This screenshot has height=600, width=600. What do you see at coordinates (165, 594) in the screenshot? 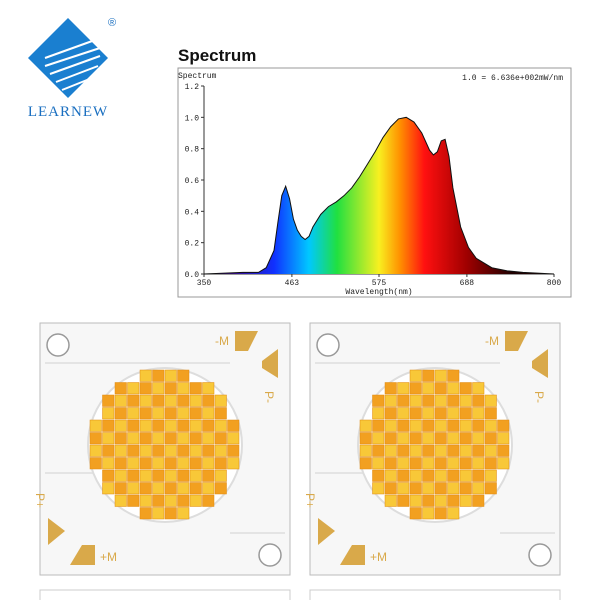
I see `board-partial` at bounding box center [165, 594].